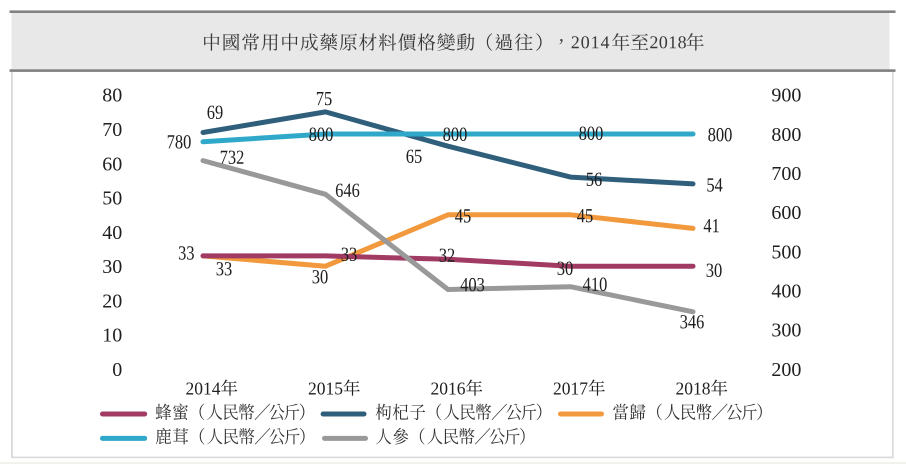 The width and height of the screenshot is (906, 467). Describe the element at coordinates (112, 336) in the screenshot. I see `svg-text: 10` at that location.